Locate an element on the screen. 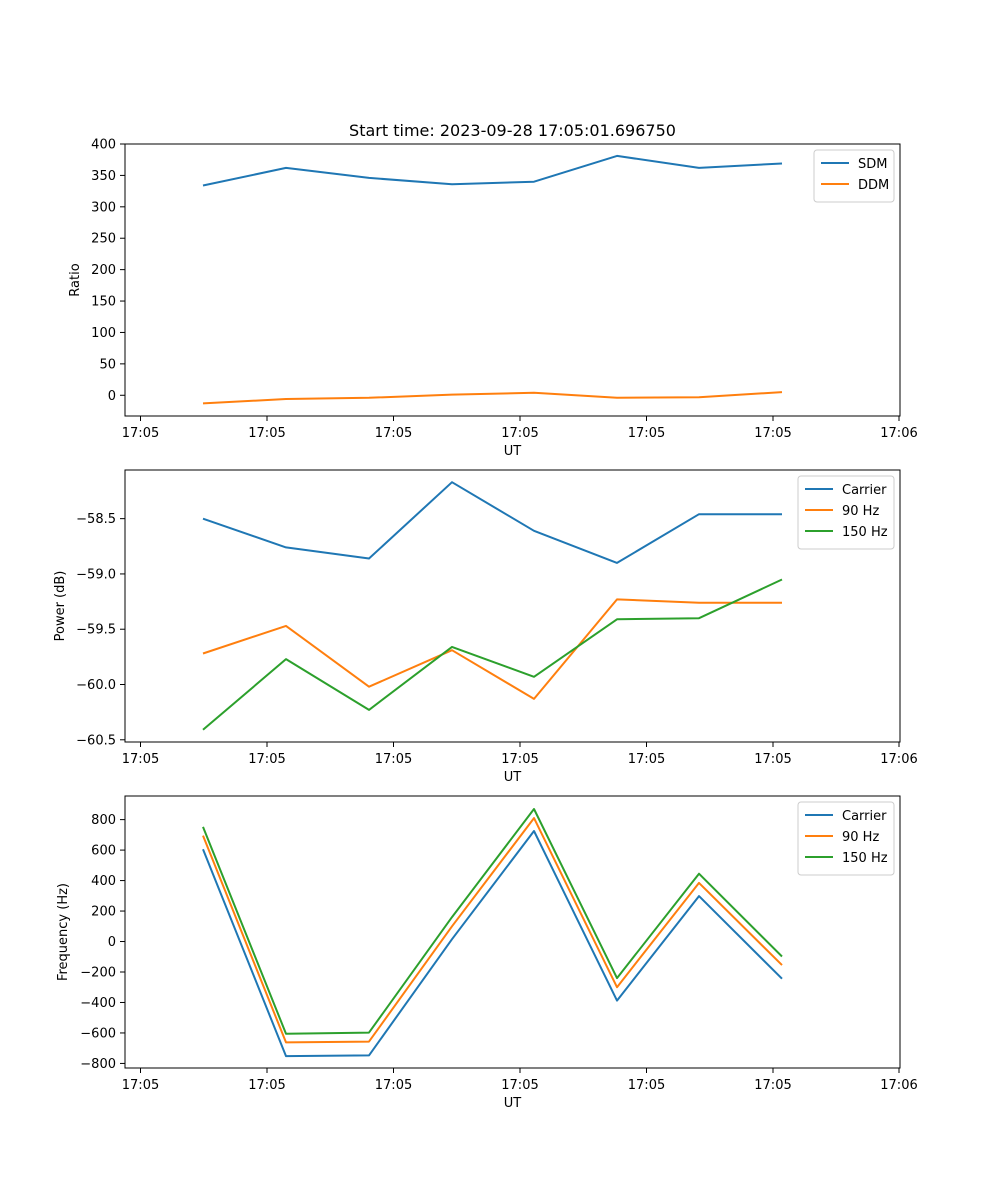 This screenshot has height=1200, width=1000. y-tick-label: 300 is located at coordinates (103, 207).